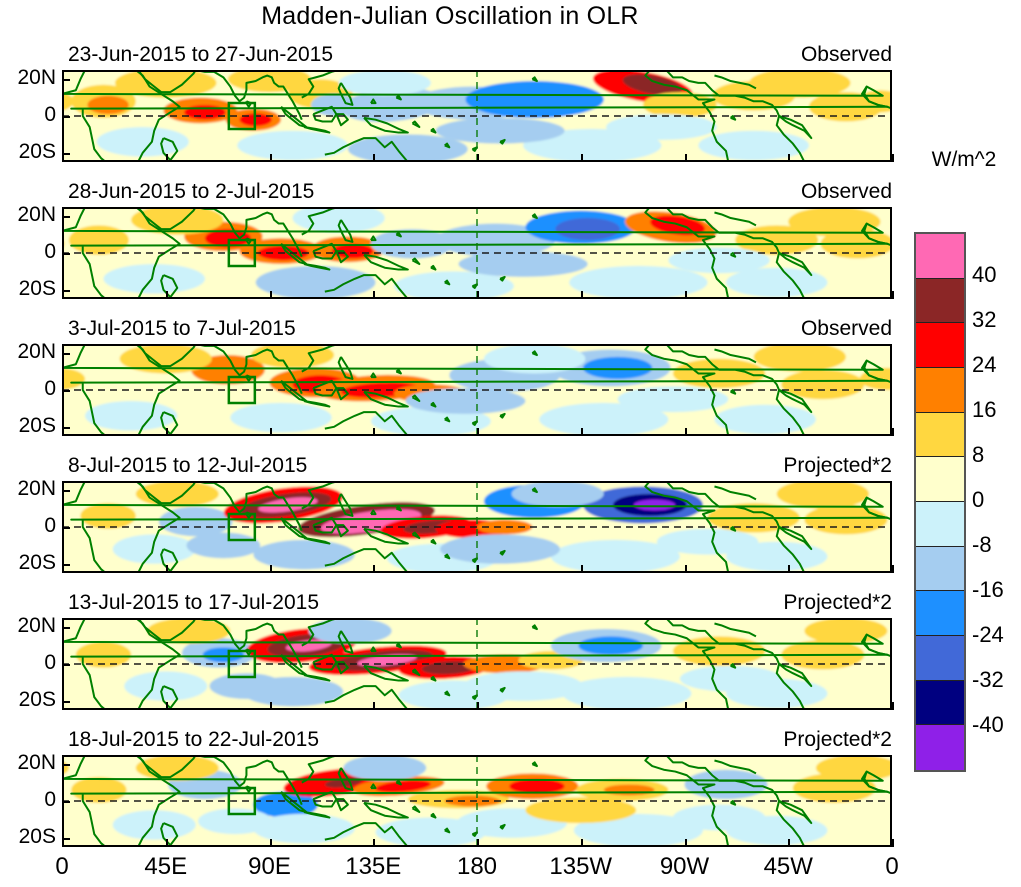 The width and height of the screenshot is (1021, 887). I want to click on colorbar-tick-label: -32, so click(988, 679).